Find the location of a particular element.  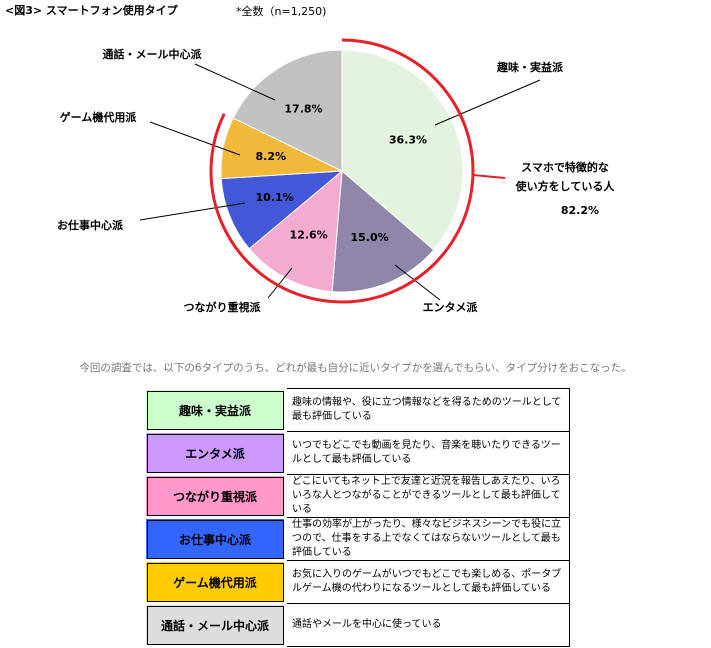

category-label: 趣味・実益派 is located at coordinates (530, 67).